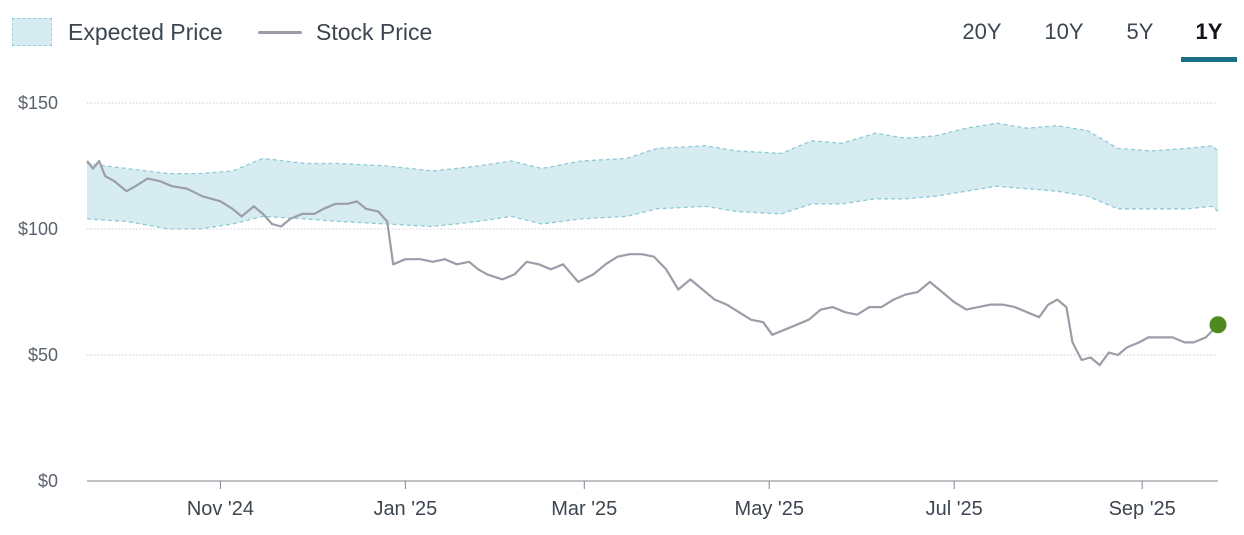 The image size is (1244, 535). I want to click on expected-price-swatch, so click(32, 32).